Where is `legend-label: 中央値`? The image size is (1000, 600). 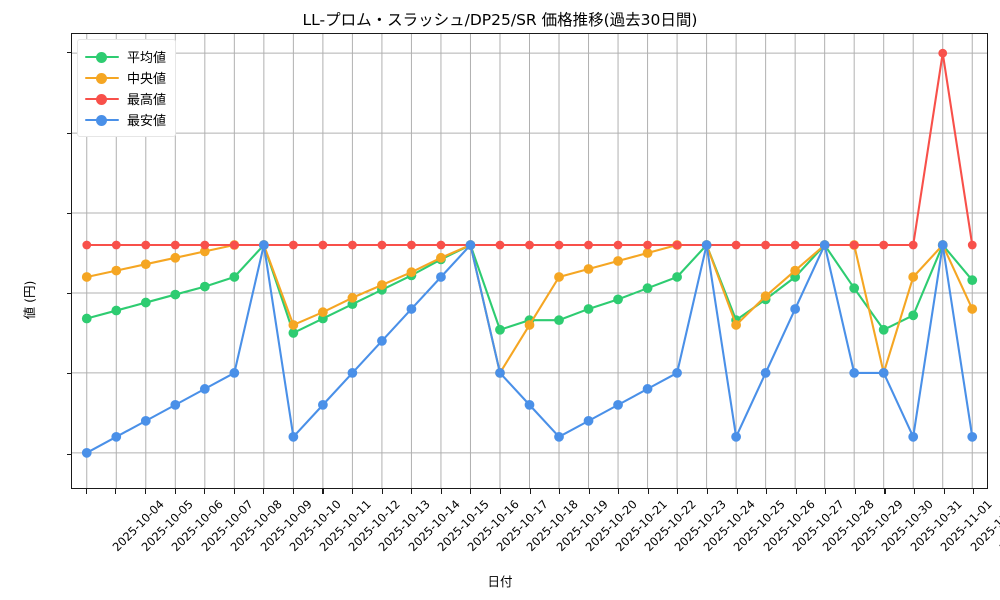
legend-label: 中央値 is located at coordinates (147, 79).